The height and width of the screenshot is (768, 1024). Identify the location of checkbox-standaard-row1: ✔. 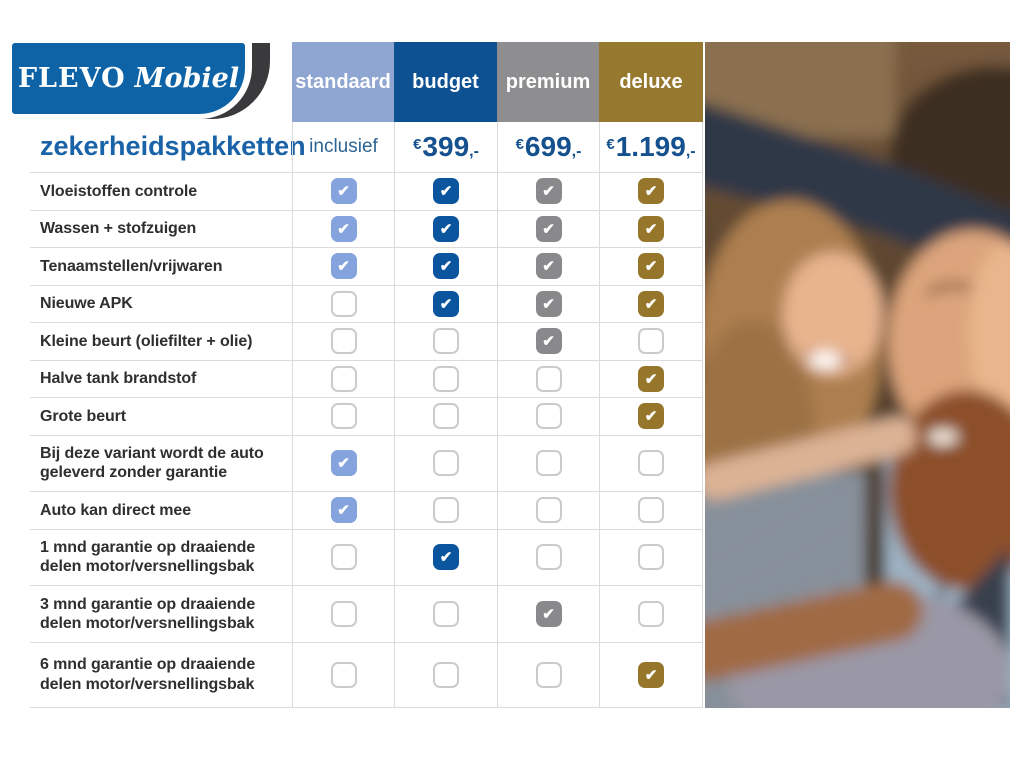
(343, 191).